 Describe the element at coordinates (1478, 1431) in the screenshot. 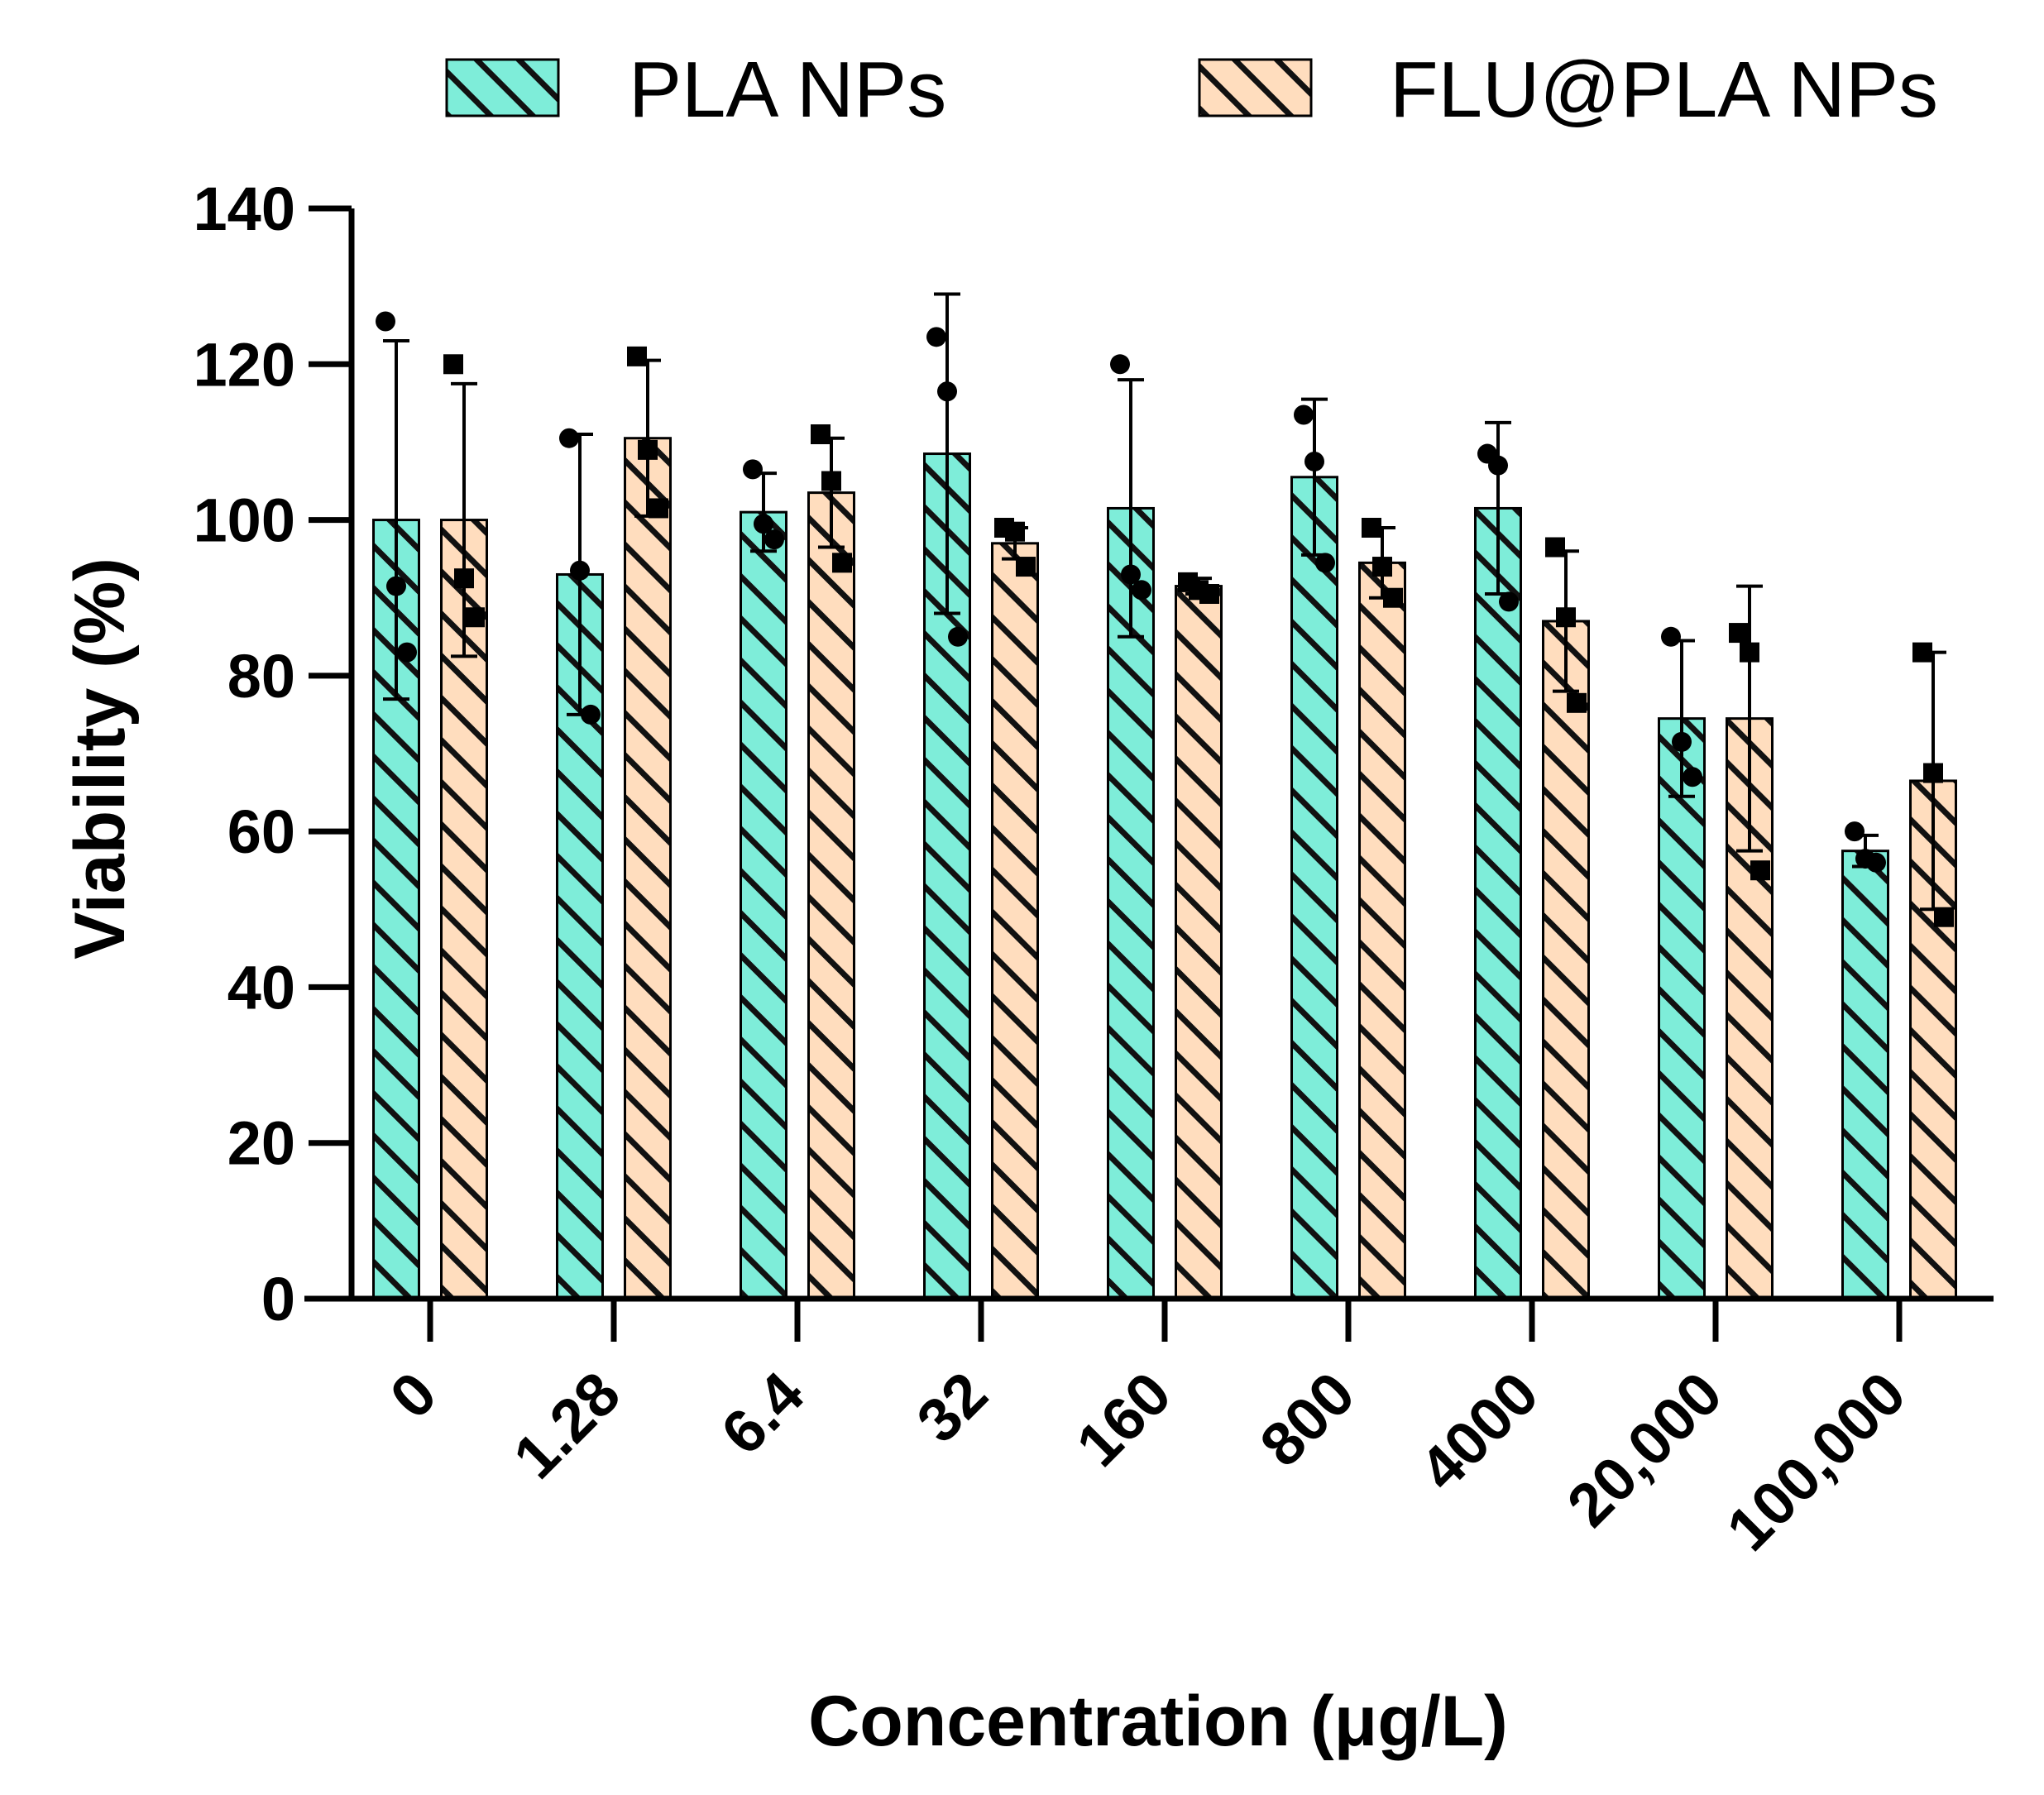

I see `x-tick-label-6: 4000` at that location.